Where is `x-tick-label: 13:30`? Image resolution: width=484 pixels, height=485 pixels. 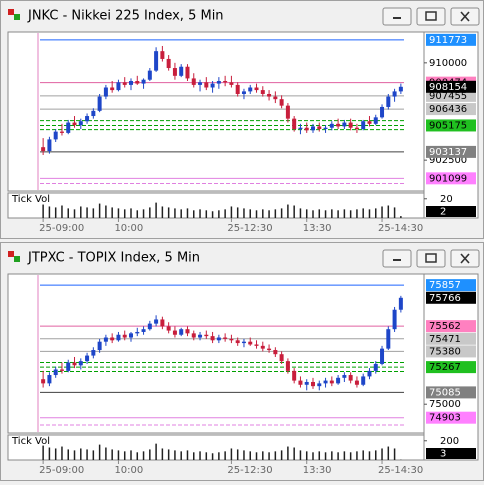
x-tick-label: 13:30 is located at coordinates (317, 228).